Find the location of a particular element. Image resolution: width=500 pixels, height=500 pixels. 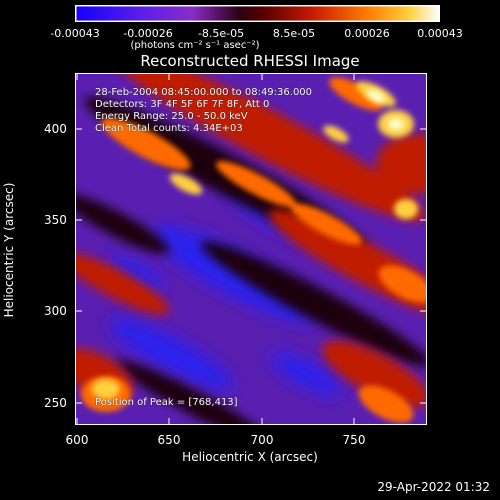

total-counts-annotation: Clean Total counts: 4.34E+03 is located at coordinates (169, 128).